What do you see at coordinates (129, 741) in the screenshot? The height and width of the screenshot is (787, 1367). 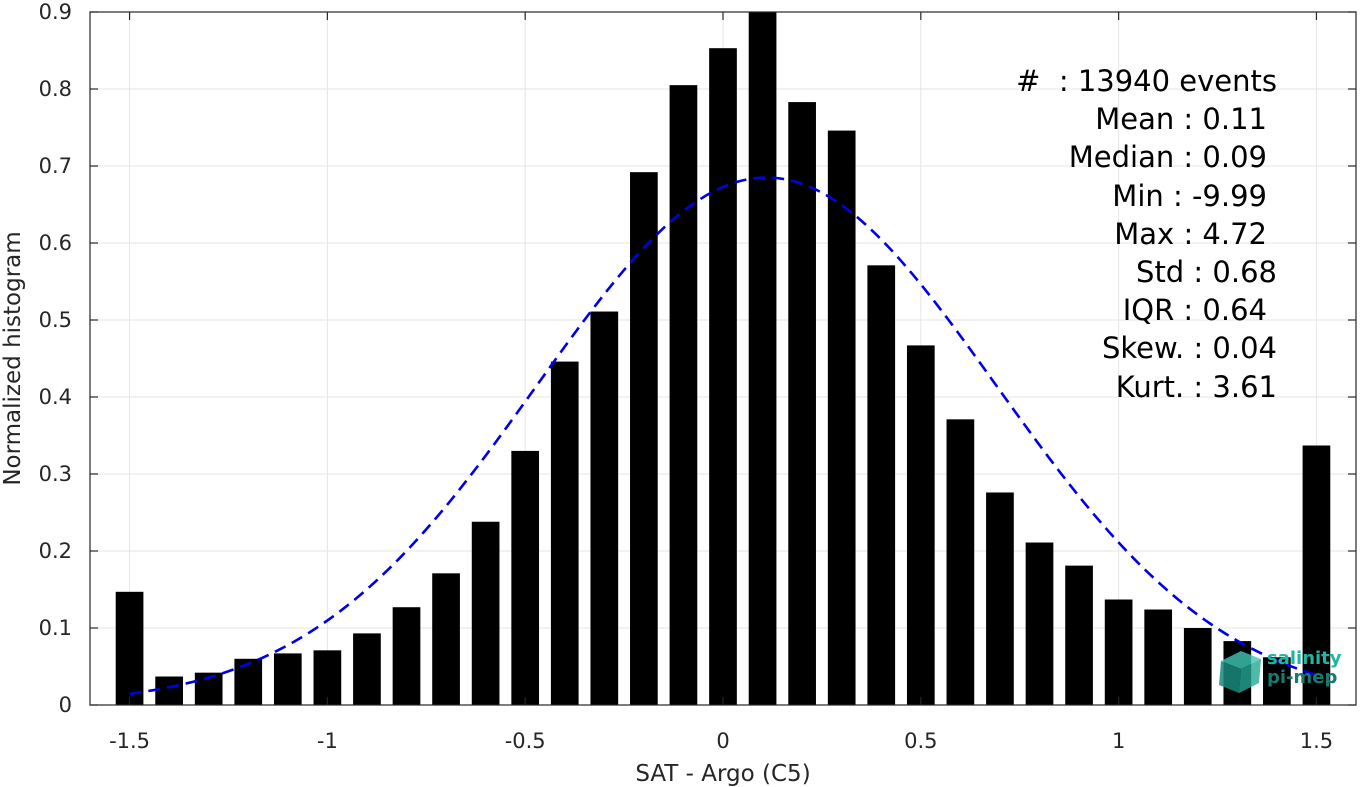 I see `x-tick-label: -1.5` at bounding box center [129, 741].